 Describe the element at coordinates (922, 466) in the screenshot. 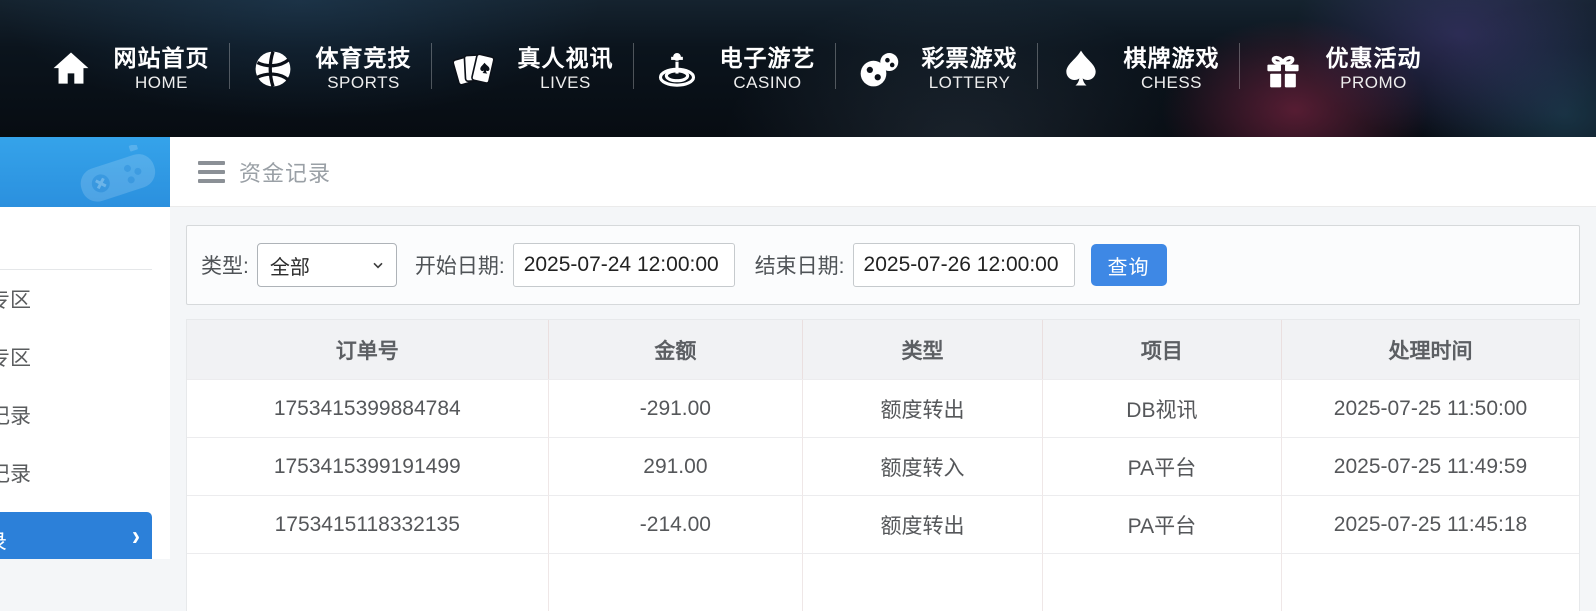

I see `cell-type: 额度转入` at that location.